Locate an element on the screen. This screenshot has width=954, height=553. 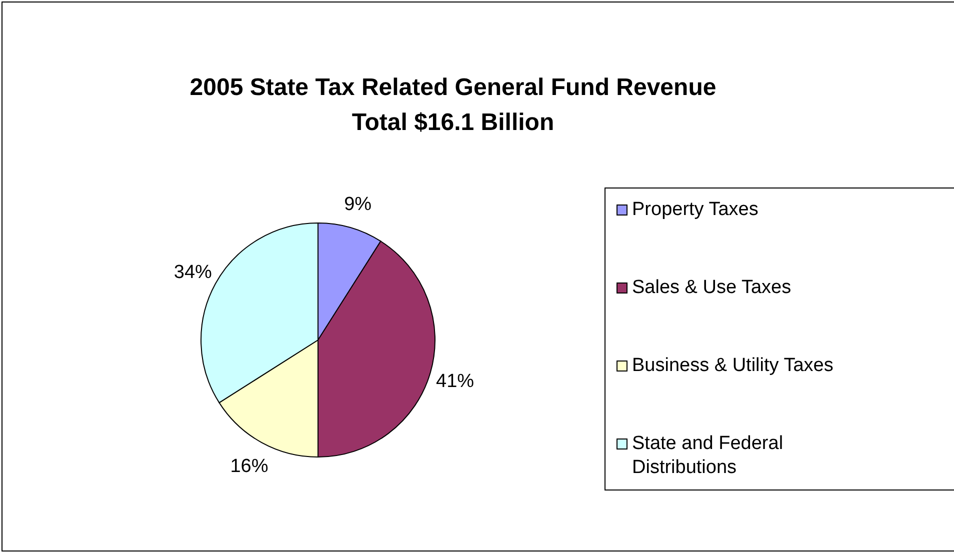
data-label: 34% is located at coordinates (193, 273).